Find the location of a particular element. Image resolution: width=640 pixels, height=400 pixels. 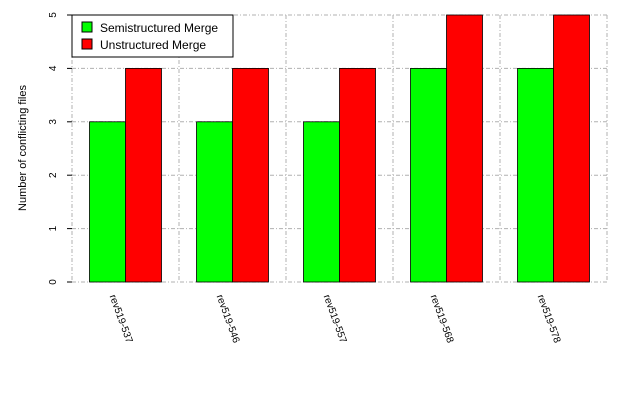

legend-box is located at coordinates (152, 36).